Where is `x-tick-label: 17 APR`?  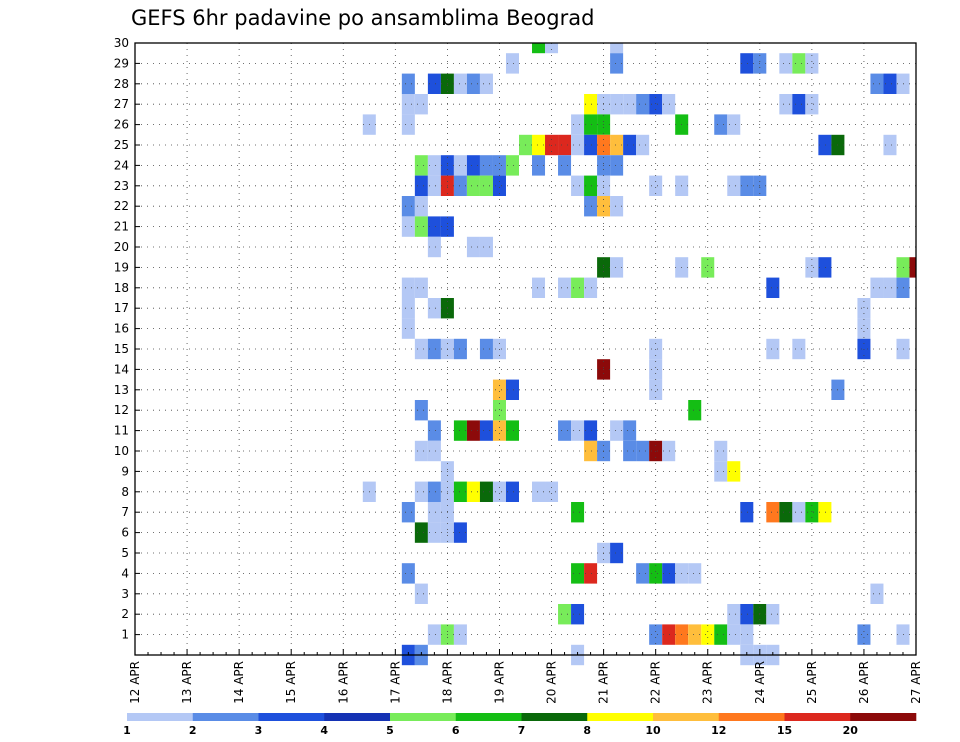
x-tick-label: 17 APR is located at coordinates (395, 682).